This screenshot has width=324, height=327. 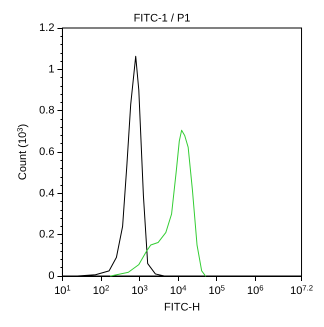 I want to click on y-tick-label: 0.6, so click(x=46, y=152).